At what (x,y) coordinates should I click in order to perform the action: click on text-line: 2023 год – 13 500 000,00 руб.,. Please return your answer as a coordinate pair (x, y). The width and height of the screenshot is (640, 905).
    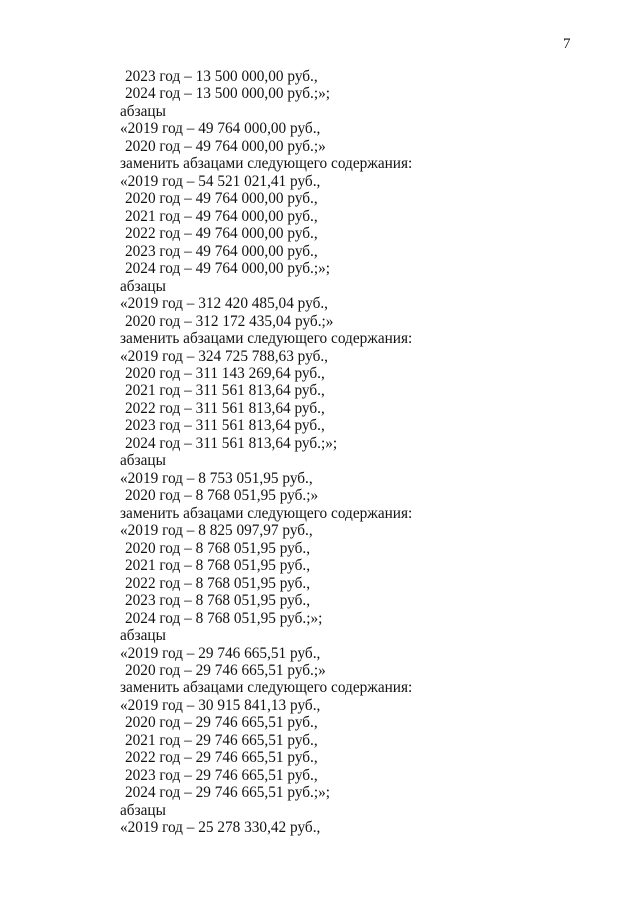
    Looking at the image, I should click on (221, 76).